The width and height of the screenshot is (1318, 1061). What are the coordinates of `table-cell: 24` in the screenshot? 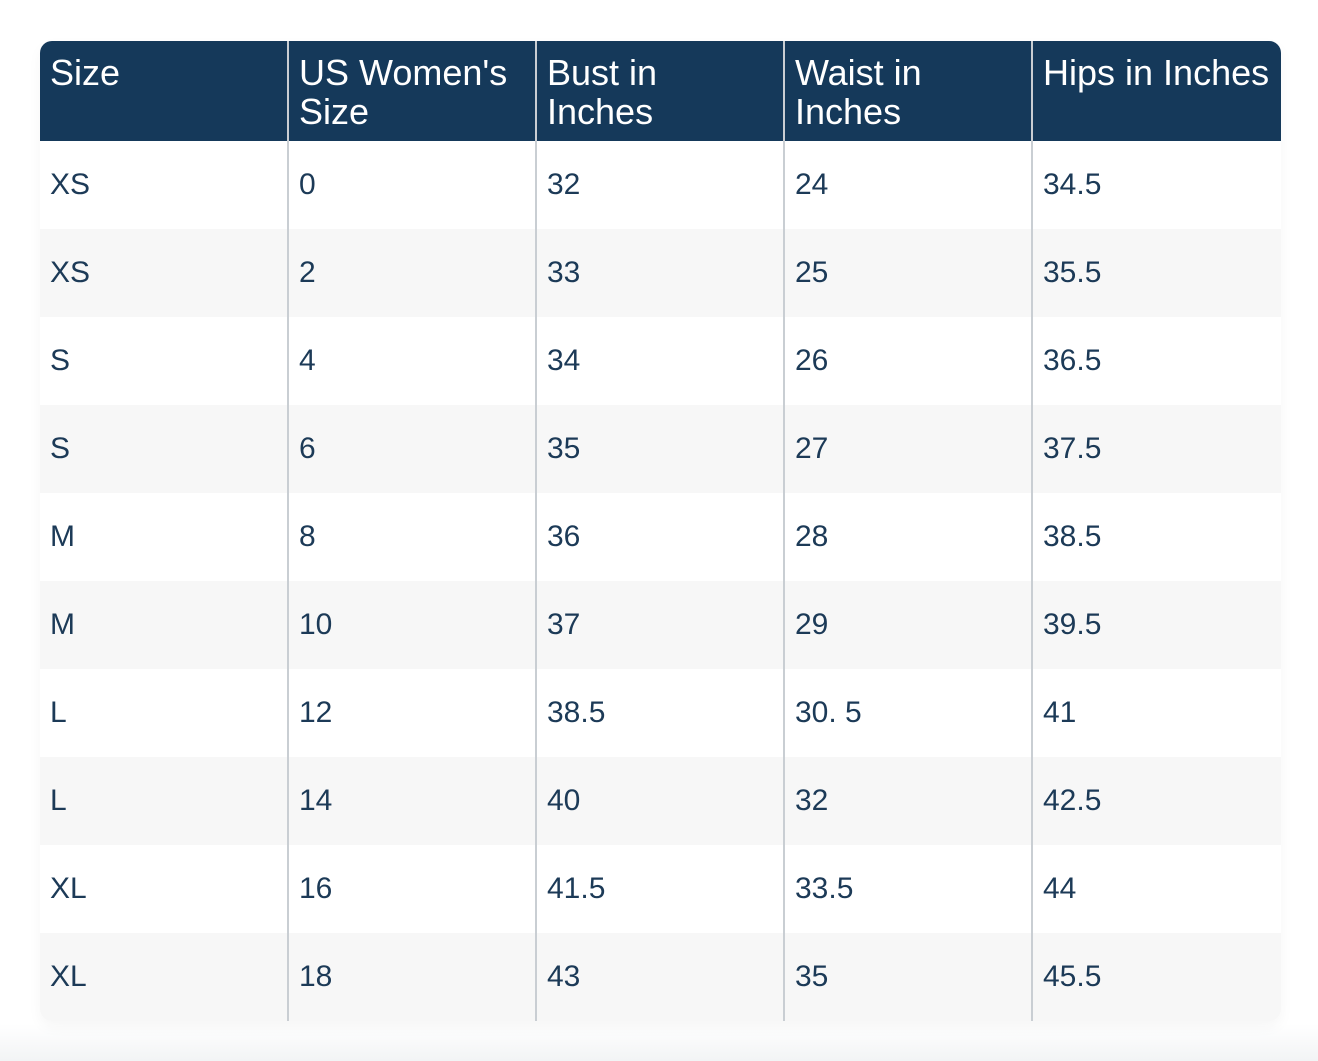 It's located at (907, 185).